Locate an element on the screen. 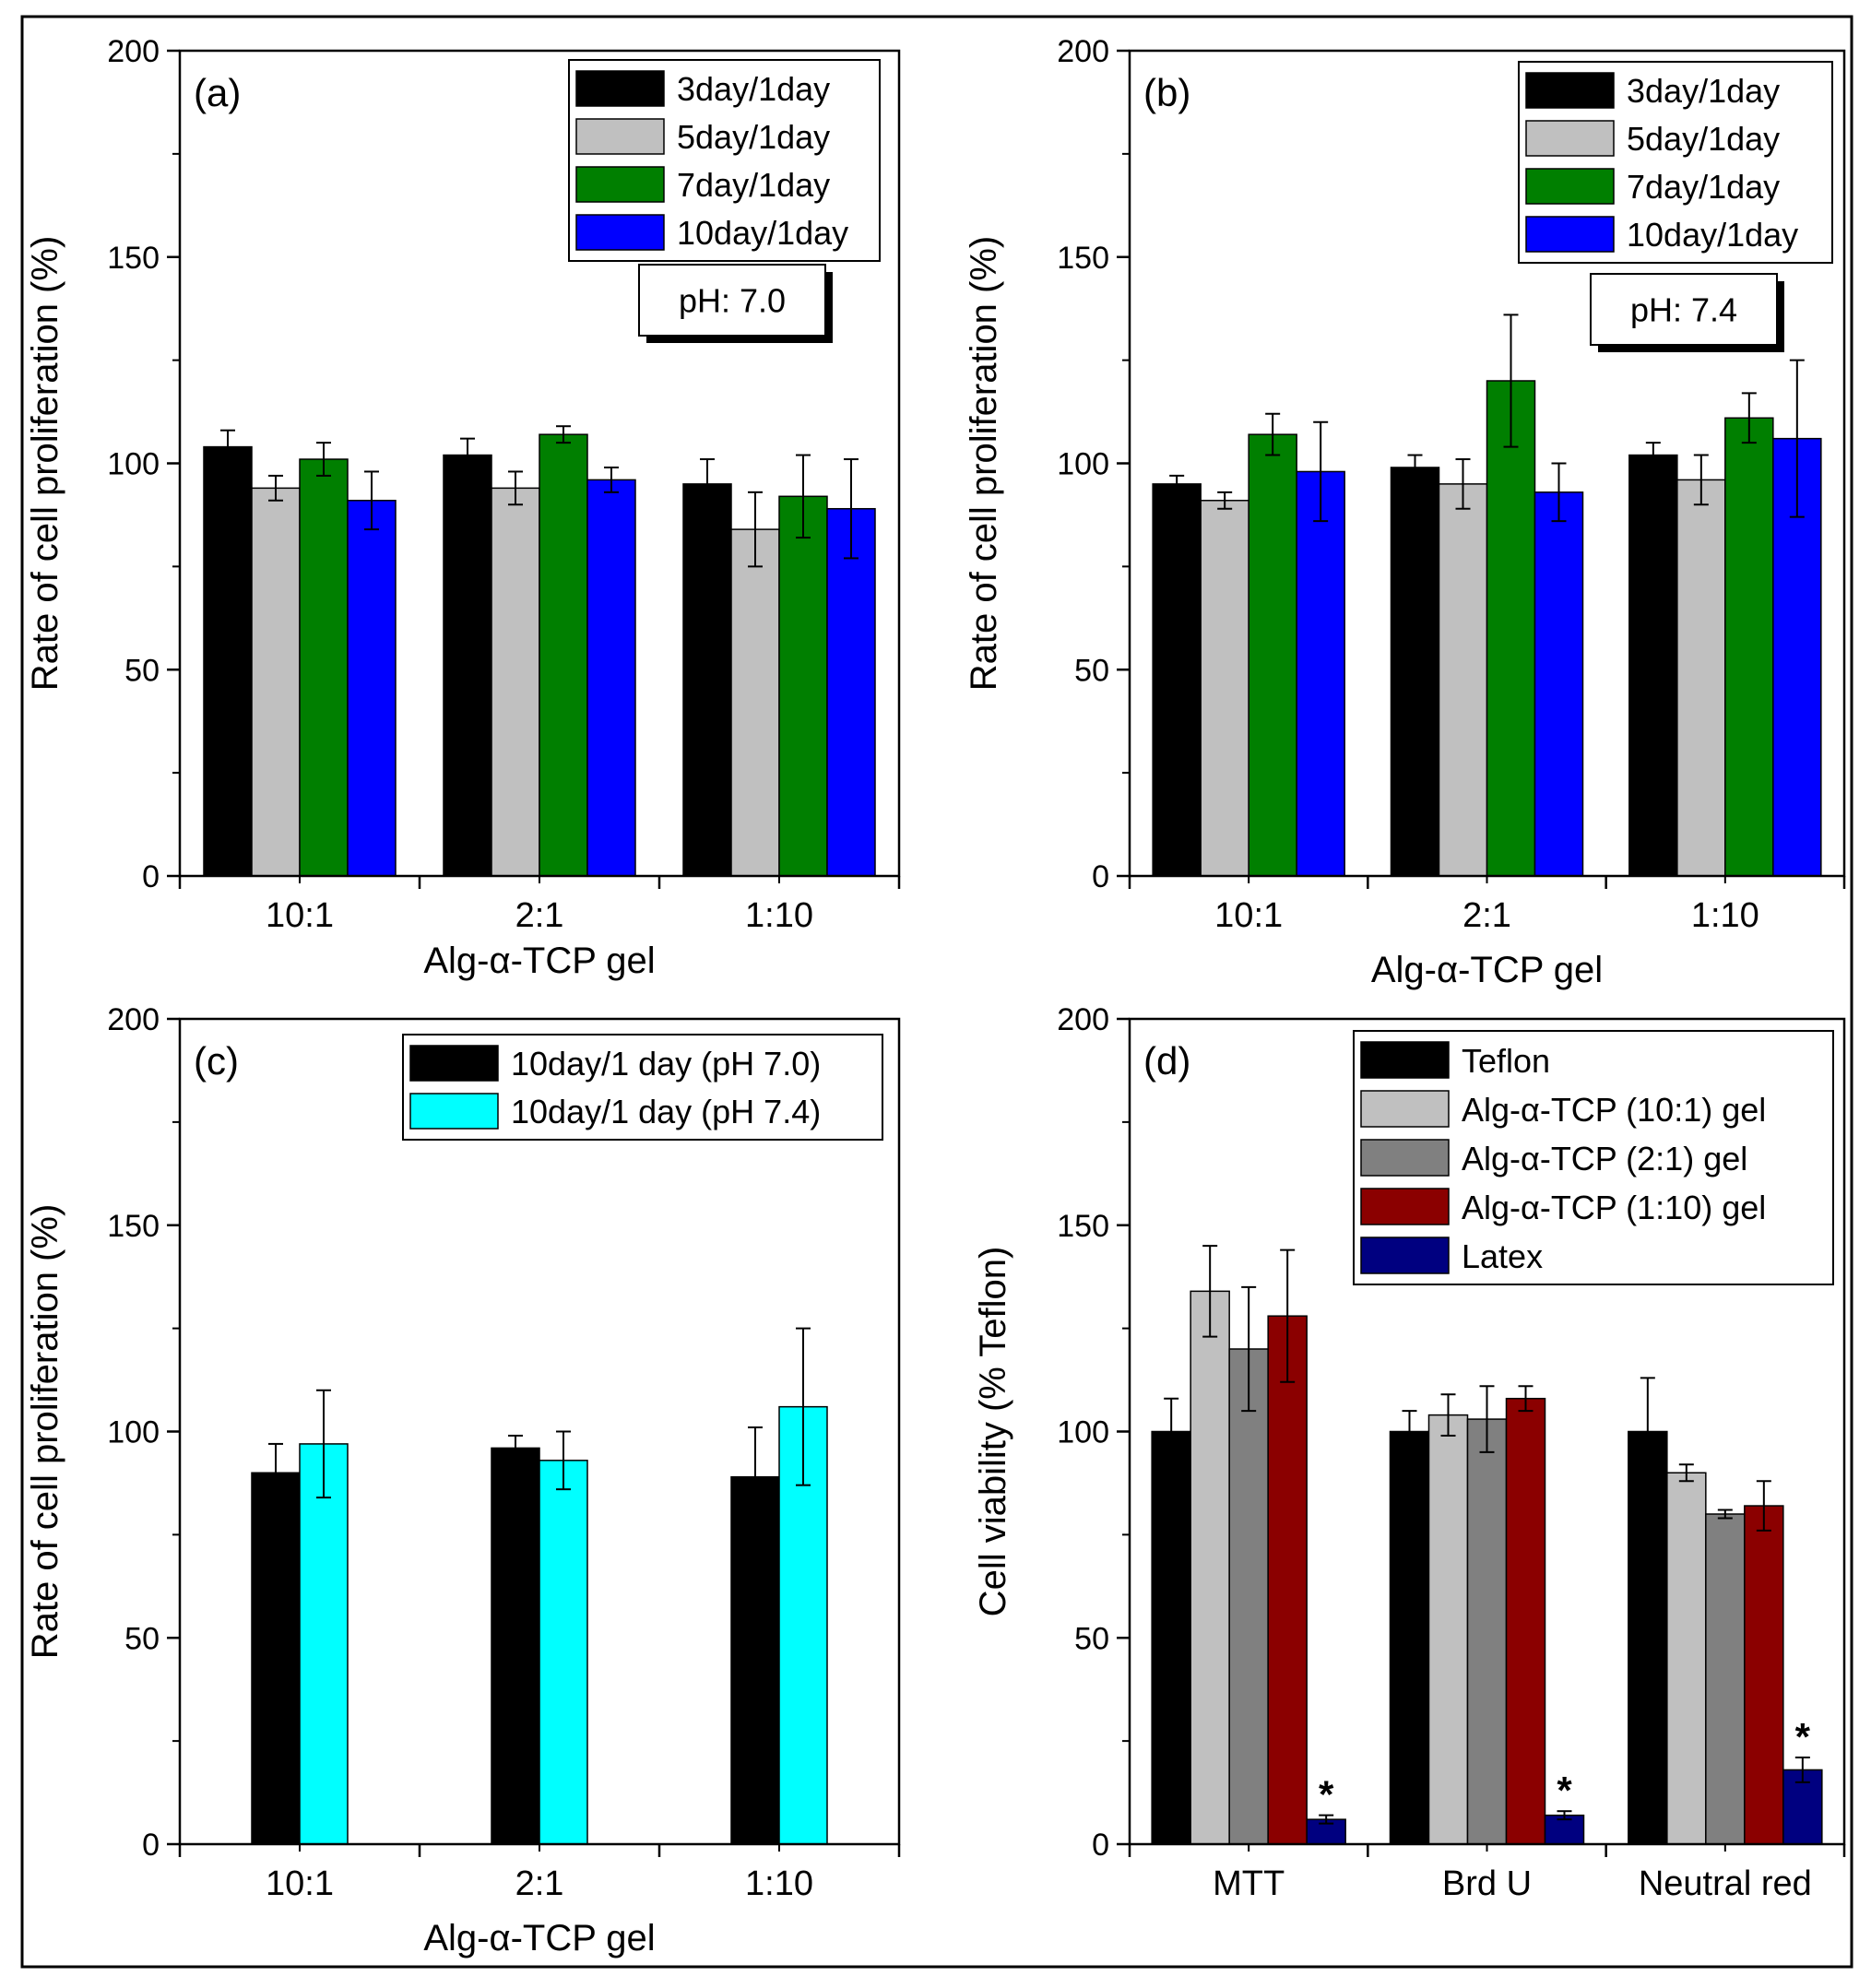 Image resolution: width=1871 pixels, height=1988 pixels. bar-d-s3-c2 is located at coordinates (1764, 1675).